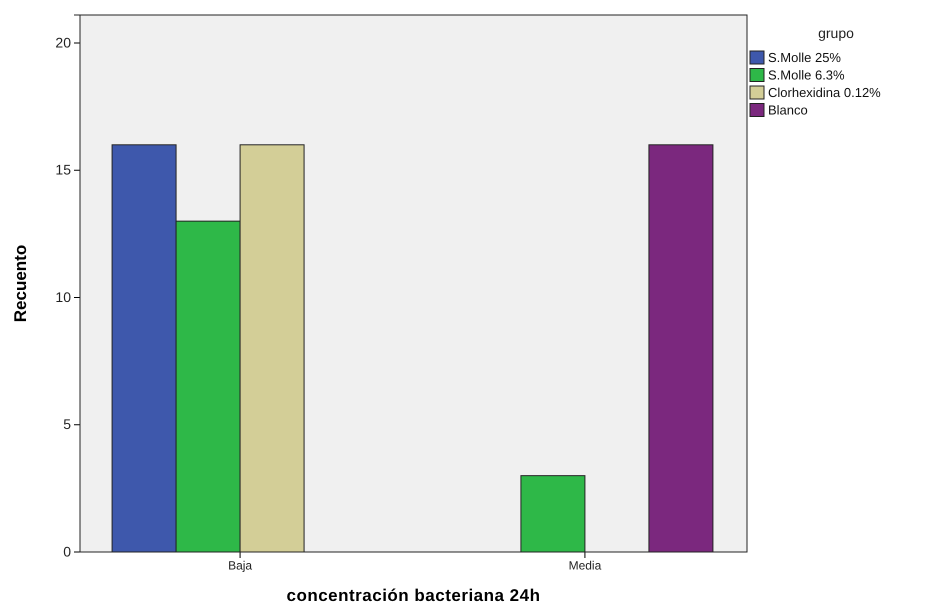 The height and width of the screenshot is (610, 928). I want to click on legend-label: S.Molle 25%, so click(805, 57).